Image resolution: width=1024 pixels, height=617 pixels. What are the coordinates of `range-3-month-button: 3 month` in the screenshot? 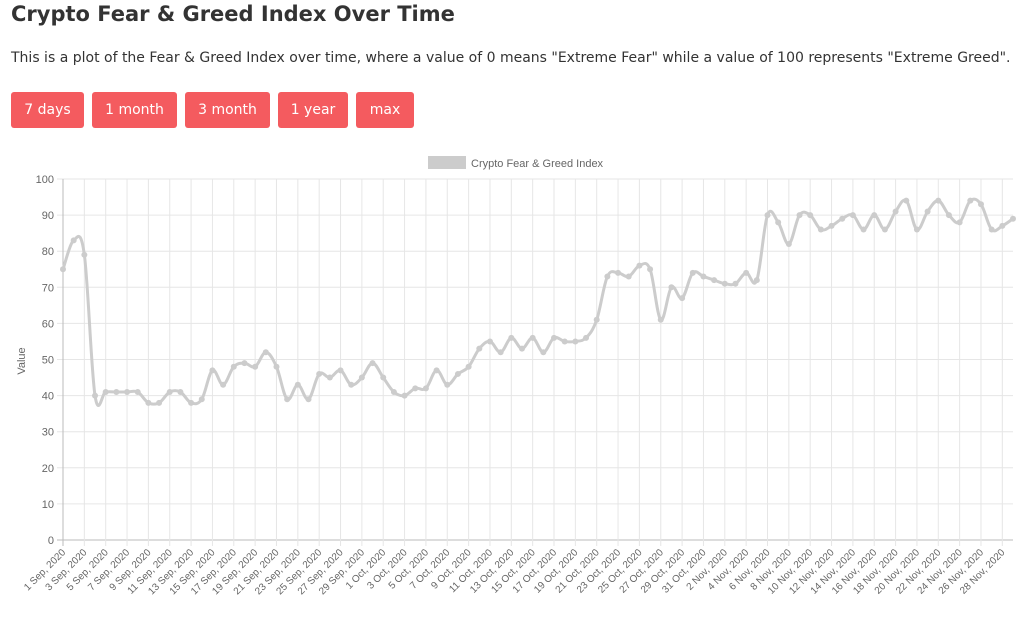 It's located at (227, 110).